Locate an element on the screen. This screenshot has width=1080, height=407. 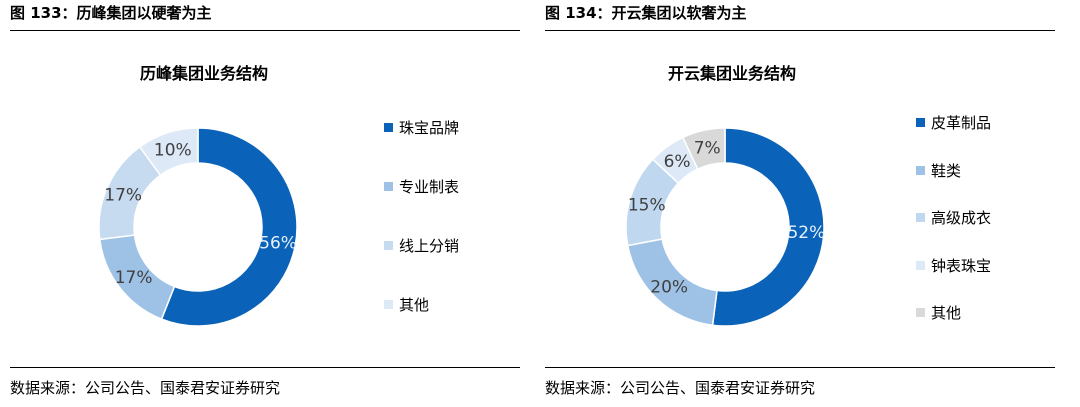
legend-item: 高级成衣 is located at coordinates (953, 217).